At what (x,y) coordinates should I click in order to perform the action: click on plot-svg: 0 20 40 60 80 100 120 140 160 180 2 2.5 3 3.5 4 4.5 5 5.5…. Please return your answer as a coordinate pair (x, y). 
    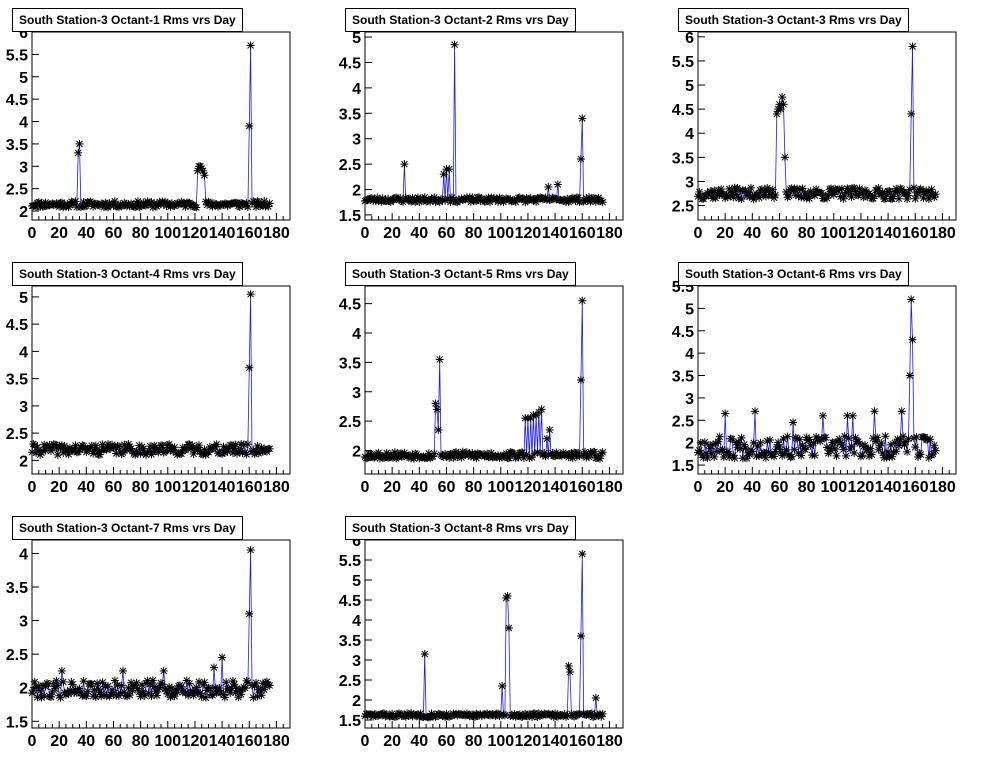
    Looking at the image, I should click on (148, 133).